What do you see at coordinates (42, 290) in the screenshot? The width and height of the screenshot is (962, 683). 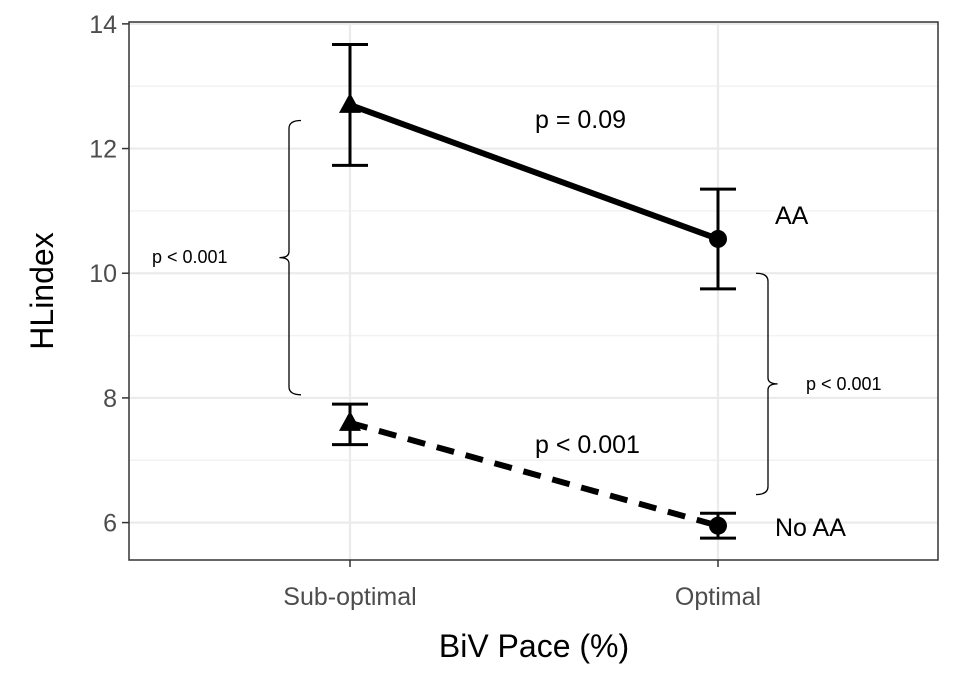 I see `y-axis-title: HLindex` at bounding box center [42, 290].